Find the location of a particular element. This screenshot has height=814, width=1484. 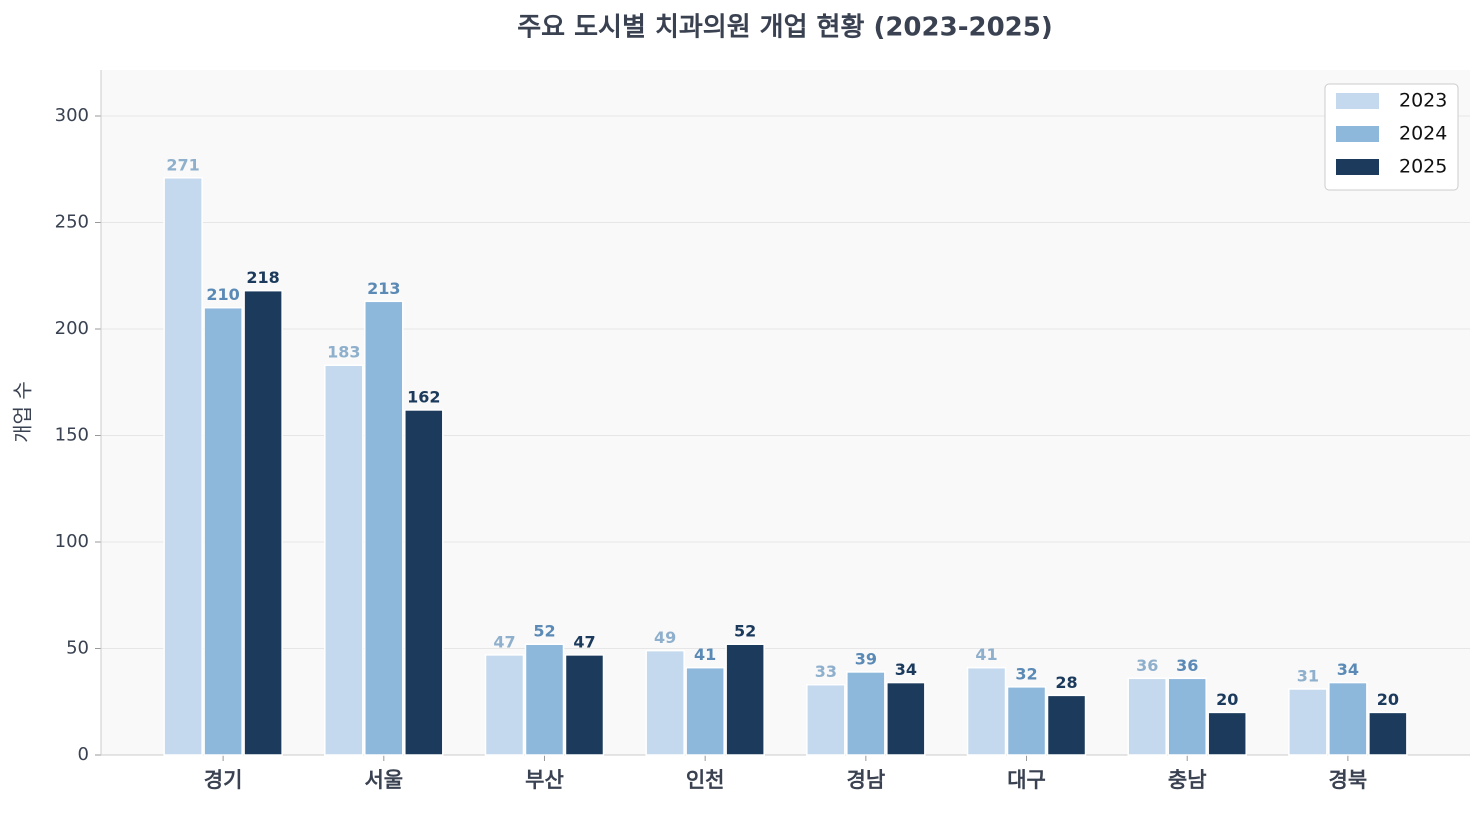

data-label: 28 is located at coordinates (1066, 682).